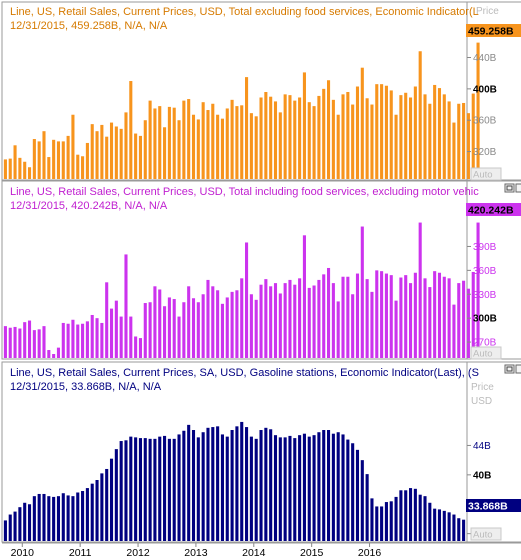 This screenshot has height=560, width=521. What do you see at coordinates (485, 247) in the screenshot?
I see `y-tick-label: 390B` at bounding box center [485, 247].